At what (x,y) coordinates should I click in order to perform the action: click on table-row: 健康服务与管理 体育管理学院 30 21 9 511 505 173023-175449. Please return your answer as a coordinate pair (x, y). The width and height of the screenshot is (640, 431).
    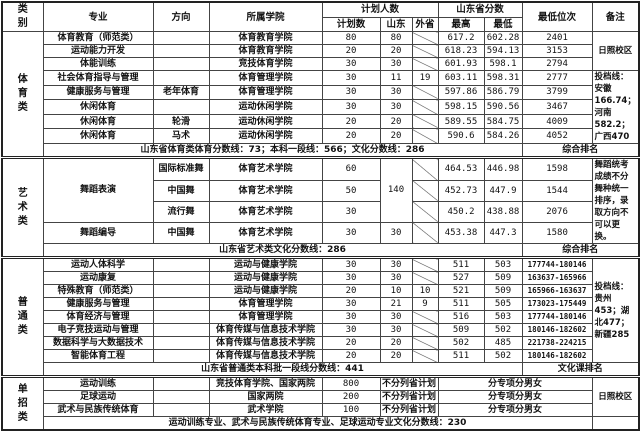
    Looking at the image, I should click on (320, 304).